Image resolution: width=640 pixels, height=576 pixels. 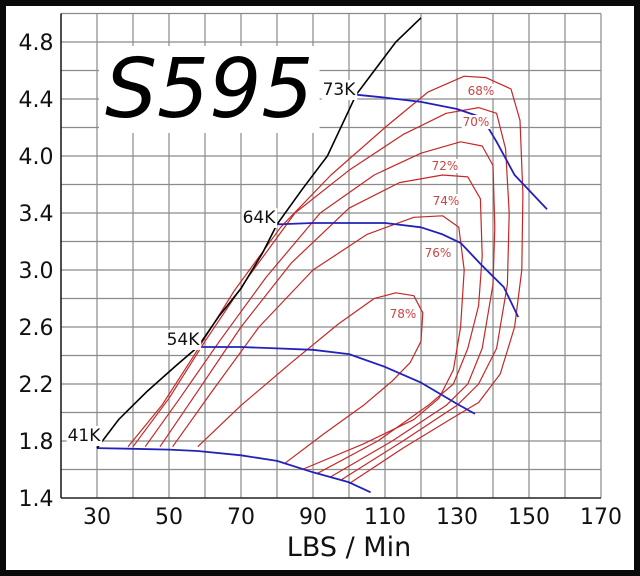 I want to click on x-tick-label: 150, so click(x=529, y=517).